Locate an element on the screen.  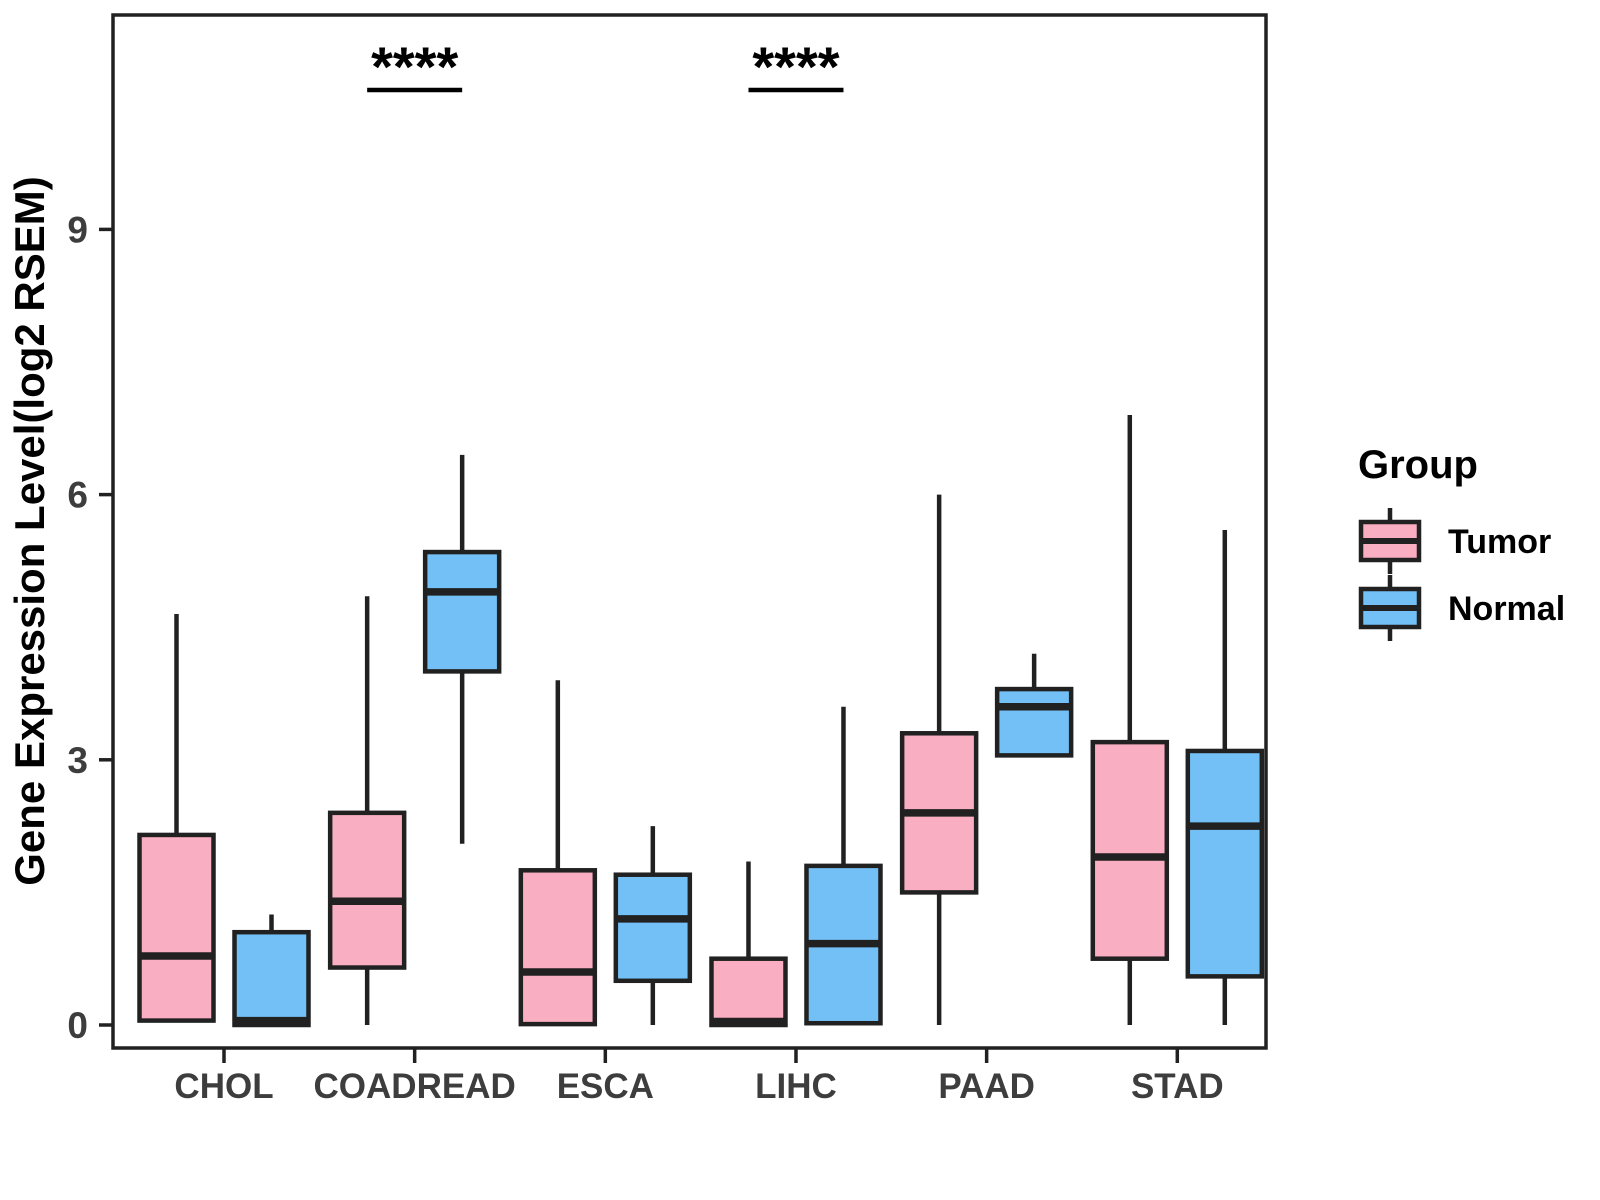
y-tick-label-3: 3 is located at coordinates (77, 760).